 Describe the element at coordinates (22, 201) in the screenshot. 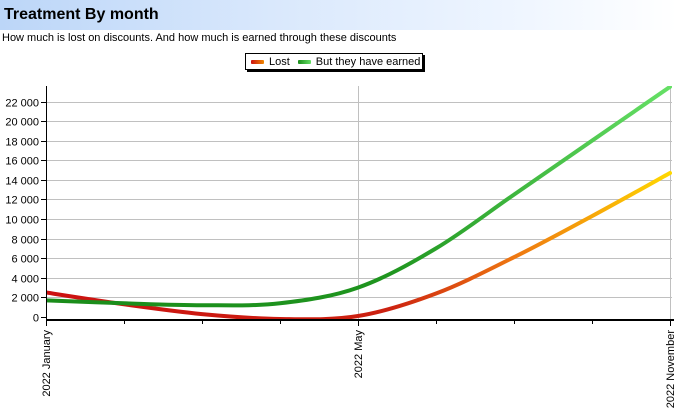

I see `y-tick-label: 12 000` at that location.